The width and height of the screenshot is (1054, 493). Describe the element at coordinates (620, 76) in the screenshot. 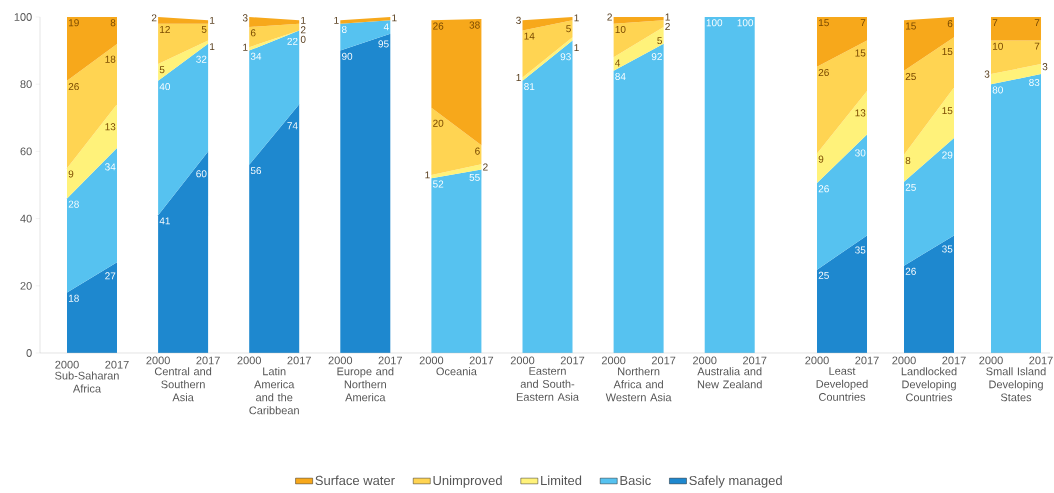

I see `data-label: 84` at that location.